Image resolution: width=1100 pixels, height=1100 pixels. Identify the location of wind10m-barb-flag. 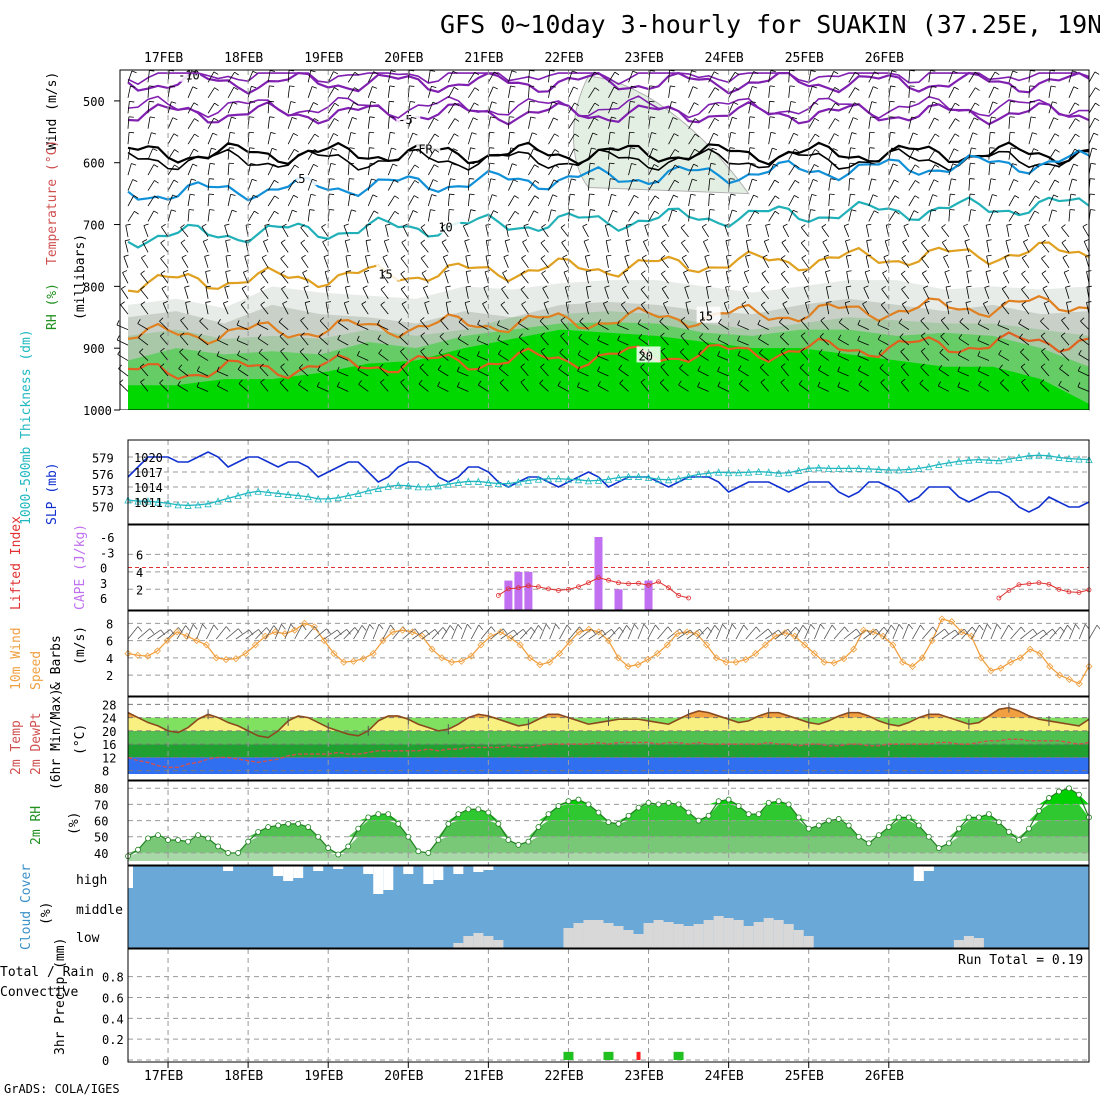
(628, 628).